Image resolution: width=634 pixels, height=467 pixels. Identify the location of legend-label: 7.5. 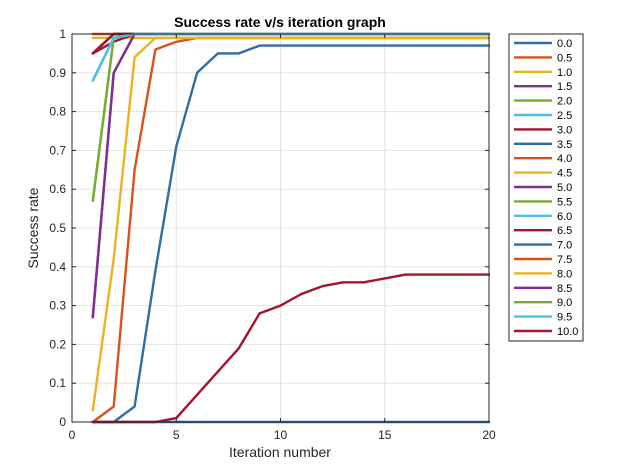
(564, 260).